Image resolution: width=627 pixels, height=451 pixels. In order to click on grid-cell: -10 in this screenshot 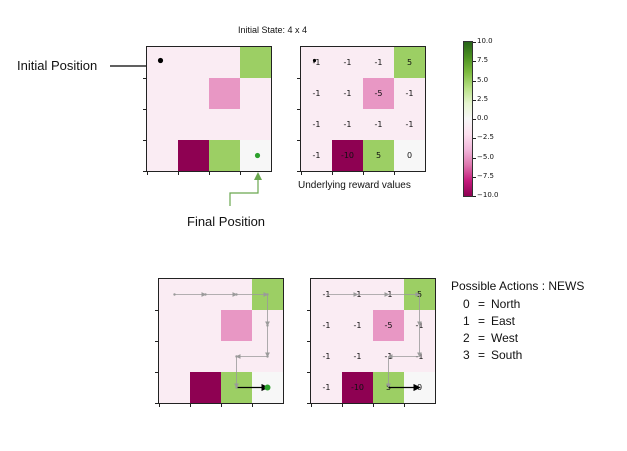, I will do `click(357, 387)`.